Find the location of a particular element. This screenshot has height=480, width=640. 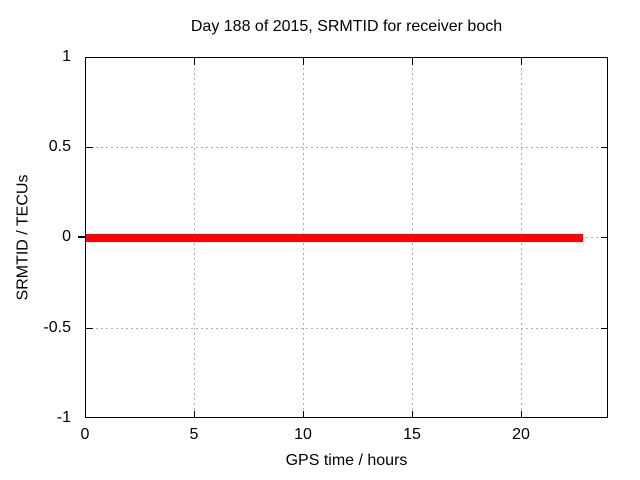

tick-left-y--0.5 is located at coordinates (89, 328).